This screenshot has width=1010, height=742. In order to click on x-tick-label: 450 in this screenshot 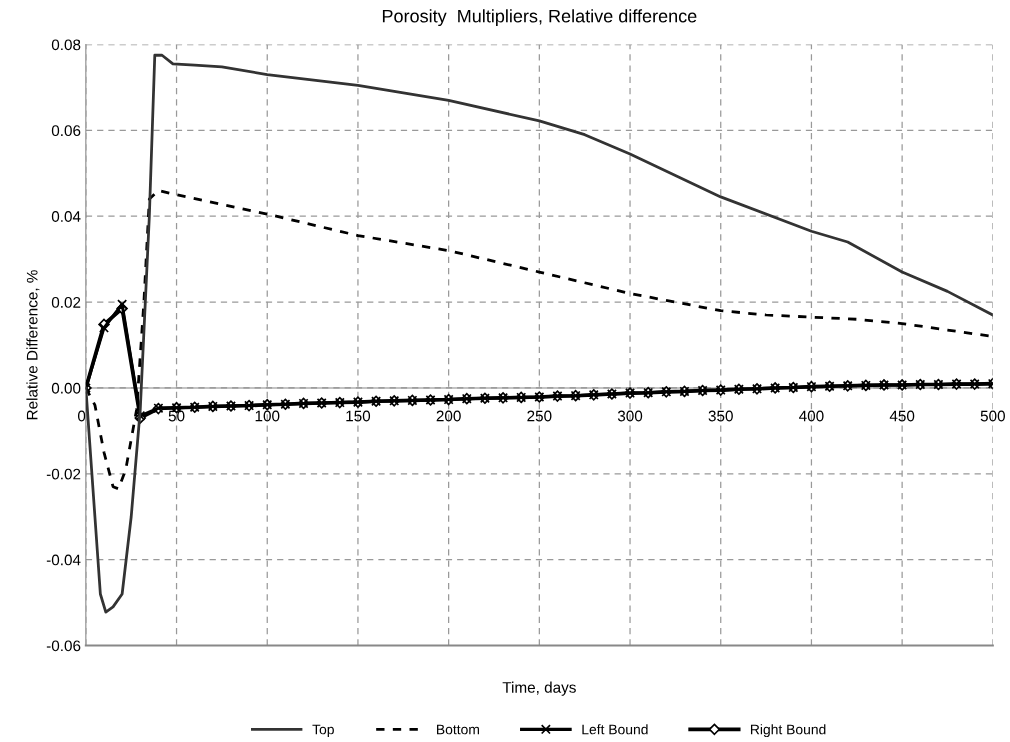, I will do `click(902, 416)`.